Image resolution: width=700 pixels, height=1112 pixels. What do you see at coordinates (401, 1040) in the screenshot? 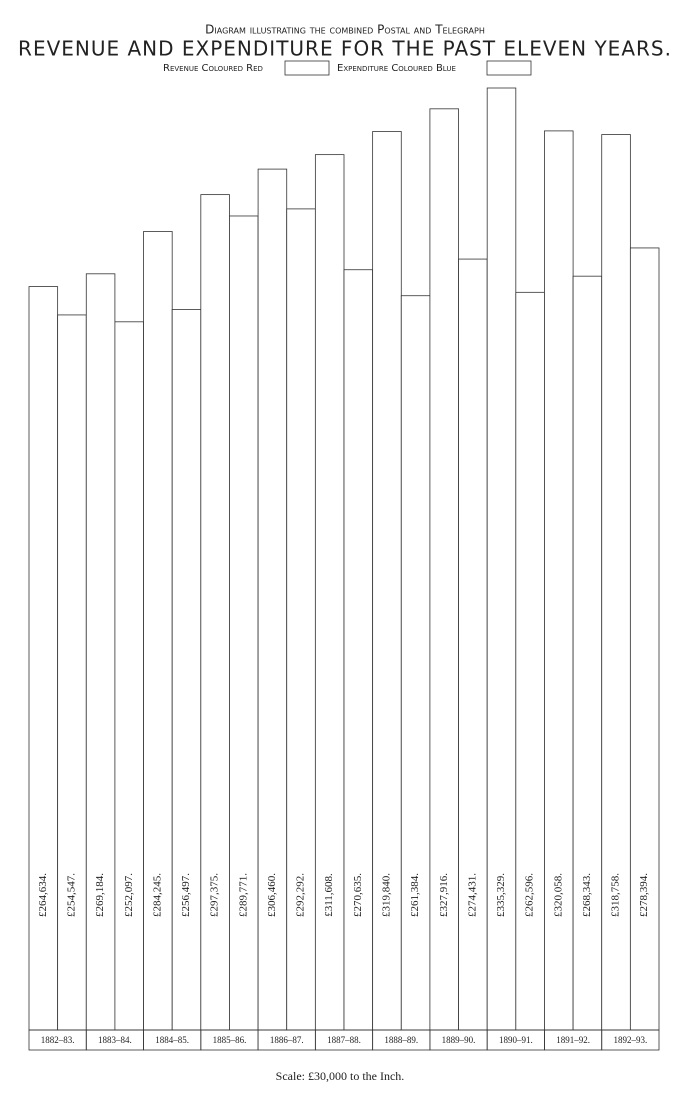
I see `x-tick-label: 1888–89.` at bounding box center [401, 1040].